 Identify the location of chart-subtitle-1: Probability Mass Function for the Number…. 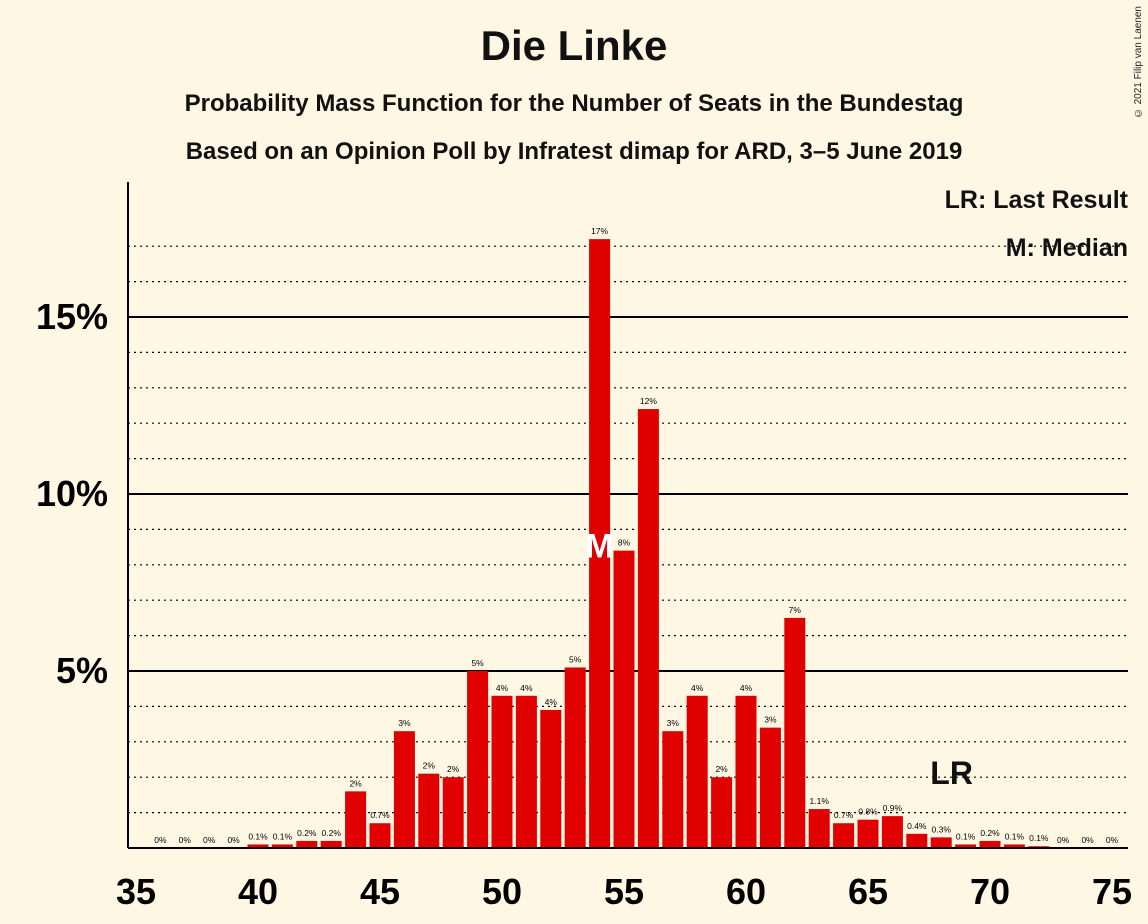
(574, 103).